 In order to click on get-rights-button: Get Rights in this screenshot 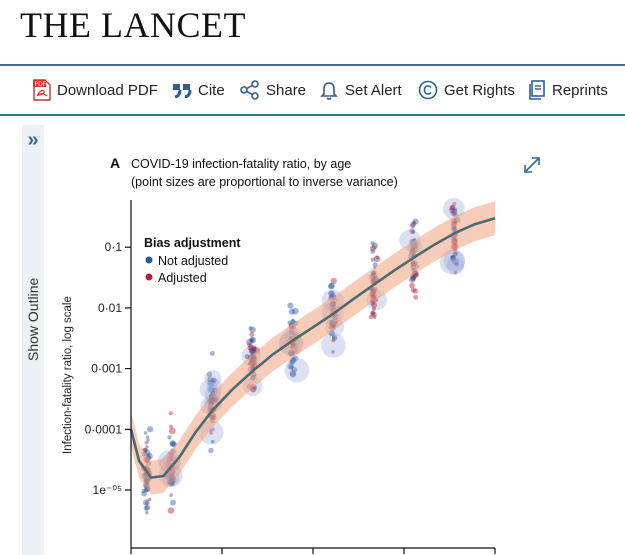, I will do `click(466, 90)`.